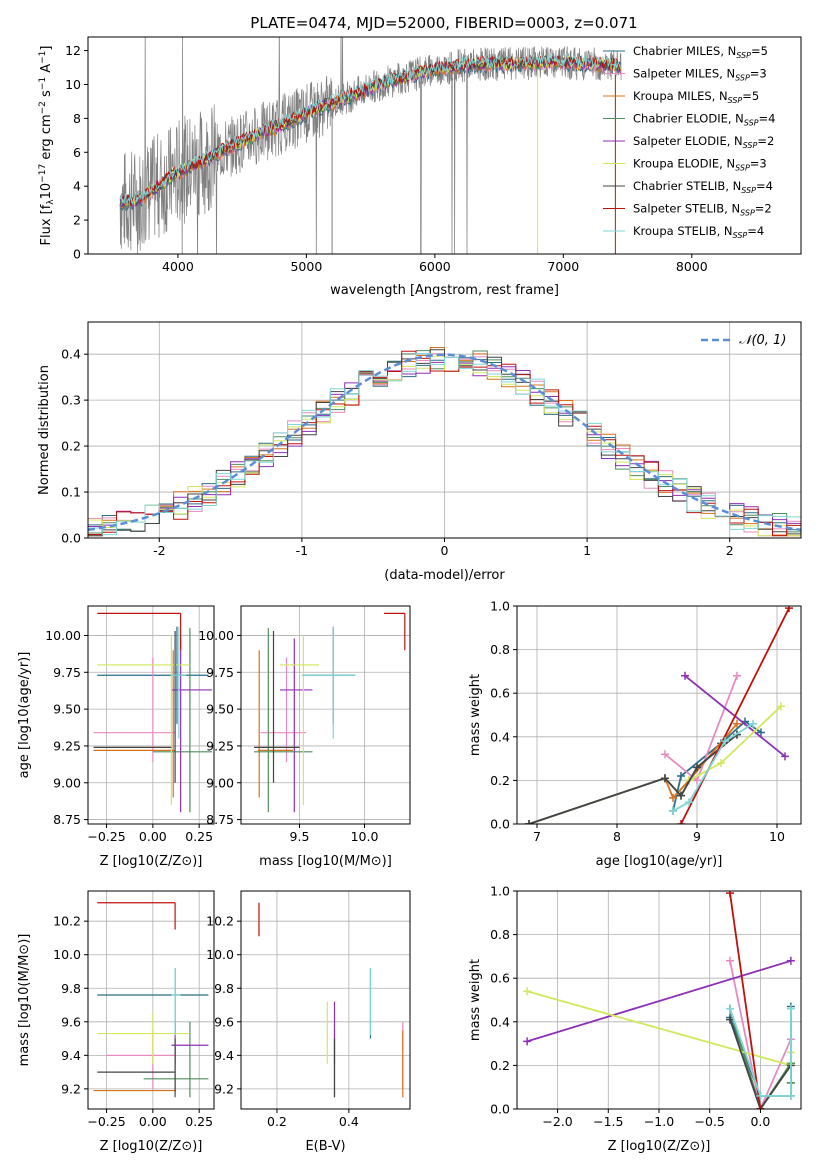 This screenshot has height=1170, width=819. I want to click on x-tick-label: 9, so click(697, 836).